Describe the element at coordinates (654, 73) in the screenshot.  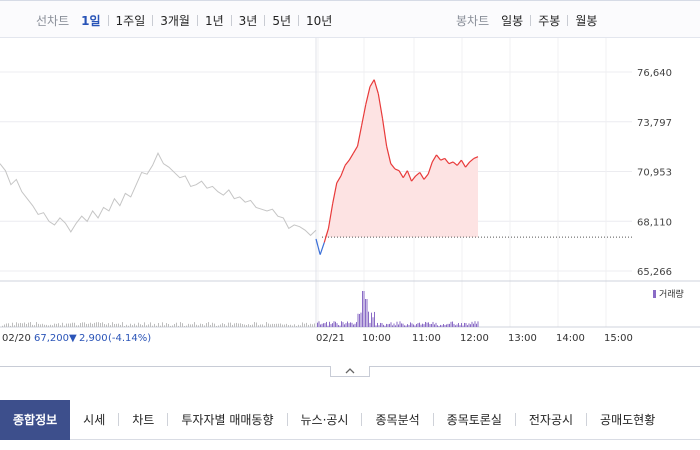
I see `y-tick-label: 76,640` at that location.